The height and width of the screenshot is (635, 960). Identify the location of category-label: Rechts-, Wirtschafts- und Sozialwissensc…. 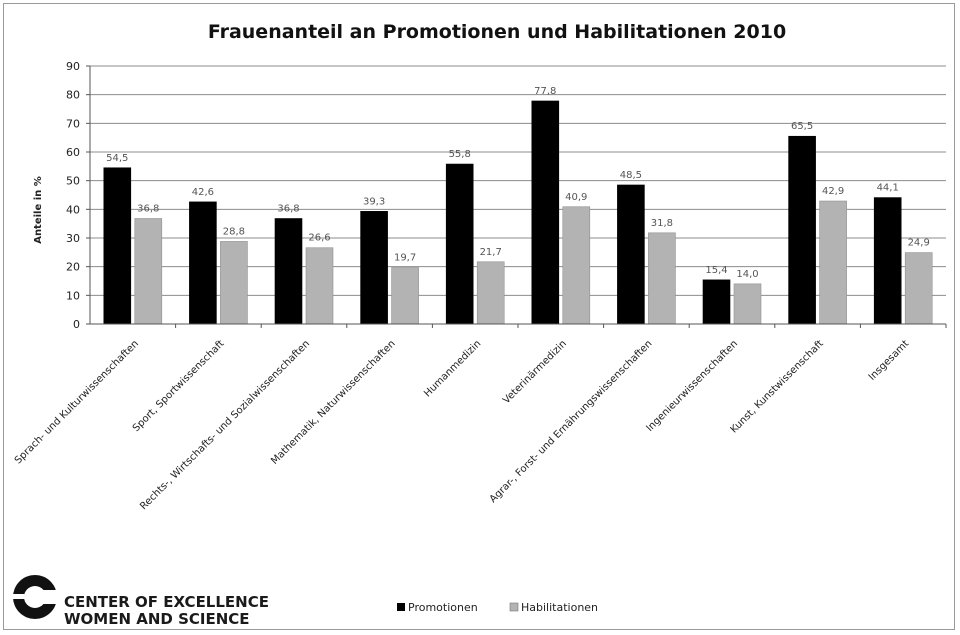
(225, 425).